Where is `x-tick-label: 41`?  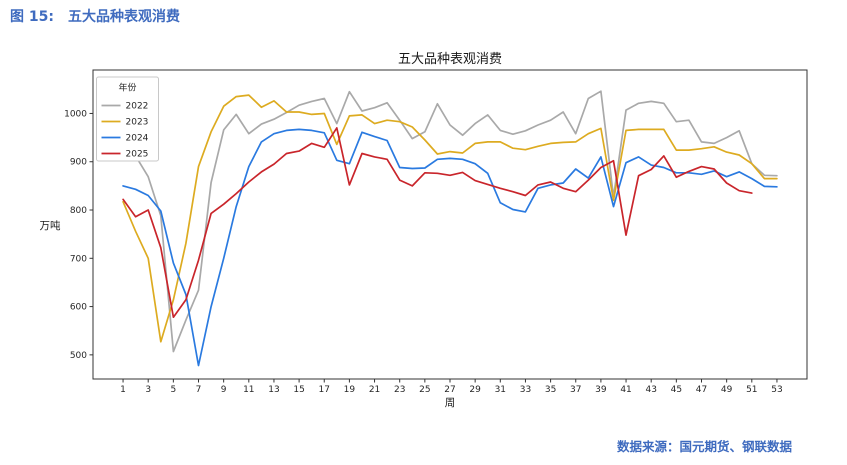
x-tick-label: 41 is located at coordinates (625, 390).